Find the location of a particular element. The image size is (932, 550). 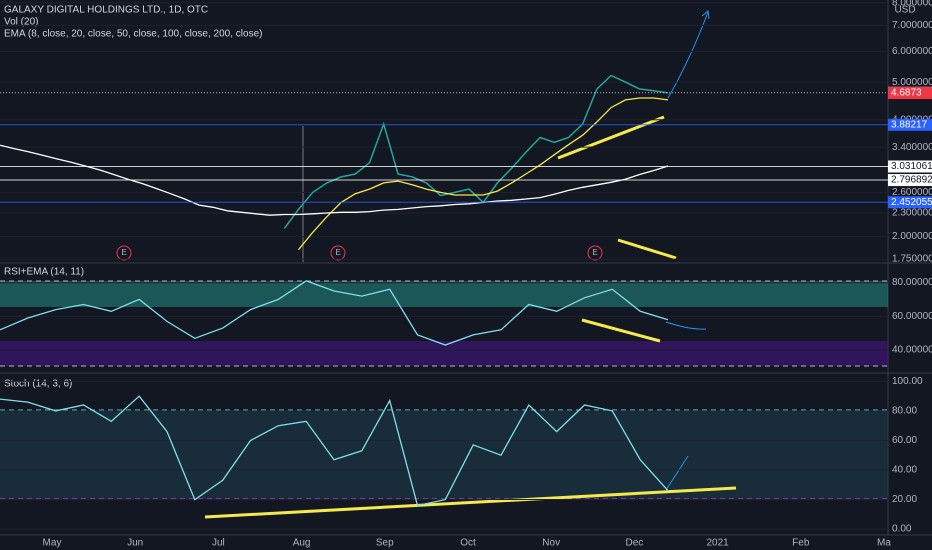

rsi-overbought-band is located at coordinates (444, 294).